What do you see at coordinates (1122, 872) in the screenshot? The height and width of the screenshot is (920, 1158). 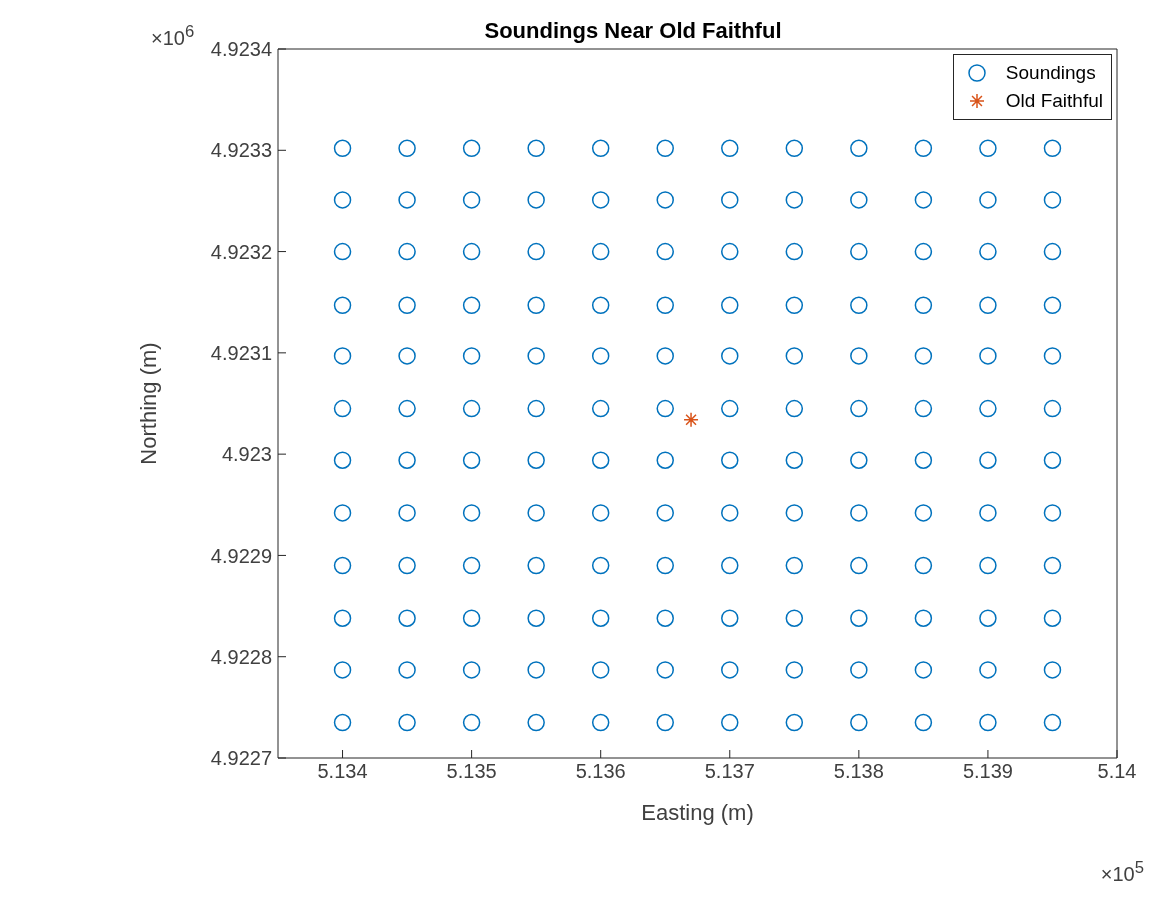 I see `text: ×10$^{5}$` at bounding box center [1122, 872].